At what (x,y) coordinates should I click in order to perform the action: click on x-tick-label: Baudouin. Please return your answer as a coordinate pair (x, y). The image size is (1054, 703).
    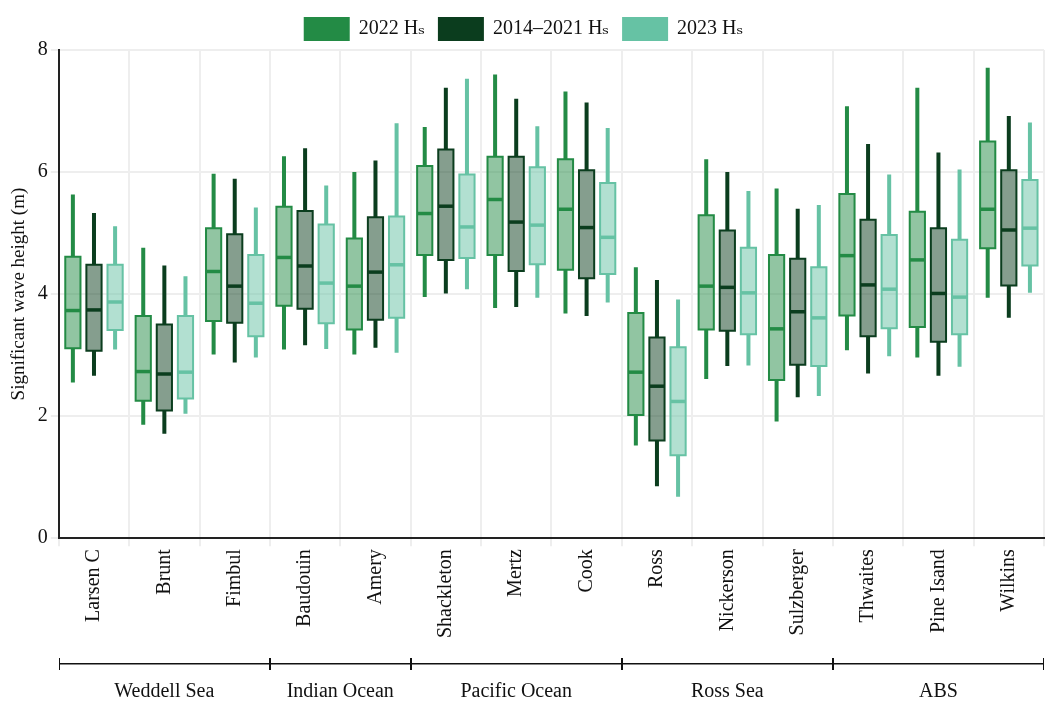
    Looking at the image, I should click on (303, 588).